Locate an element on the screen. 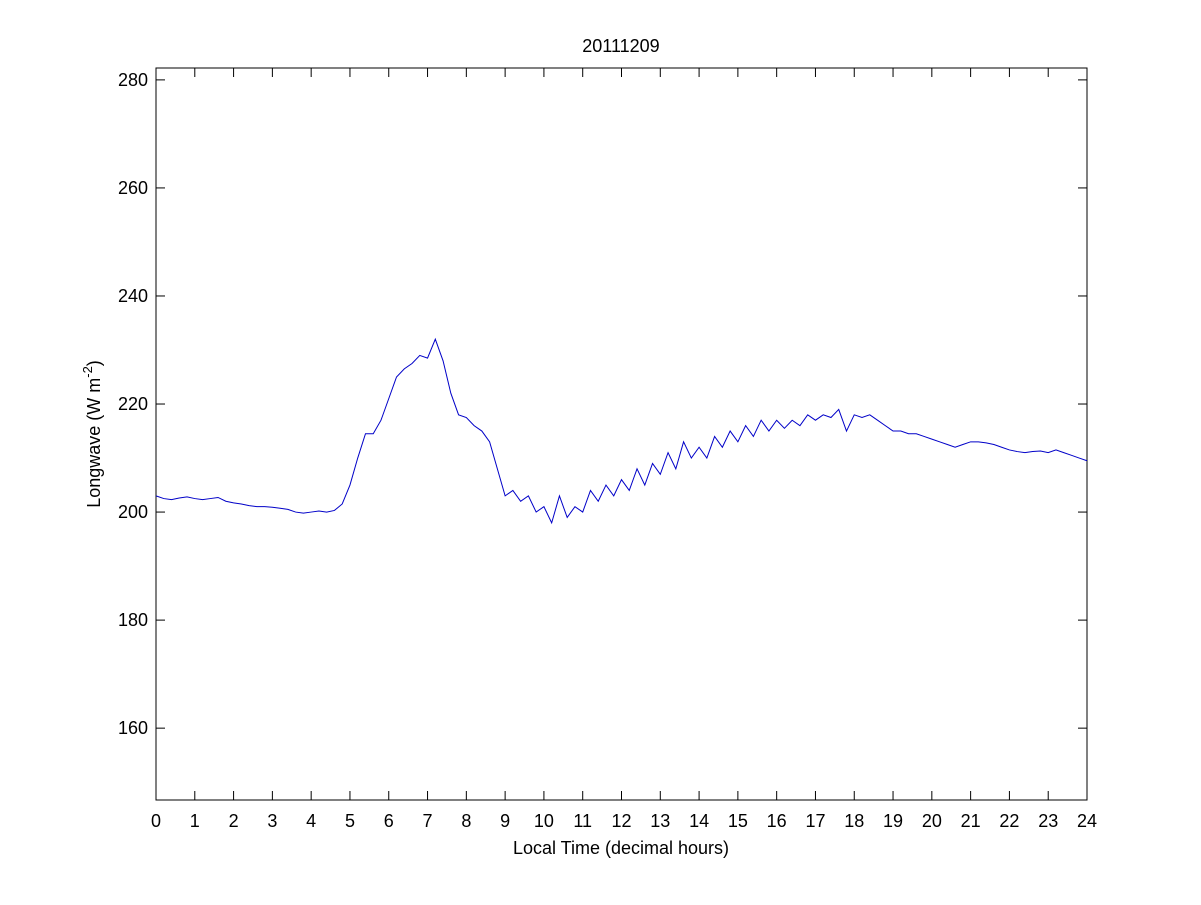  y-tick-label: 200 is located at coordinates (133, 512).